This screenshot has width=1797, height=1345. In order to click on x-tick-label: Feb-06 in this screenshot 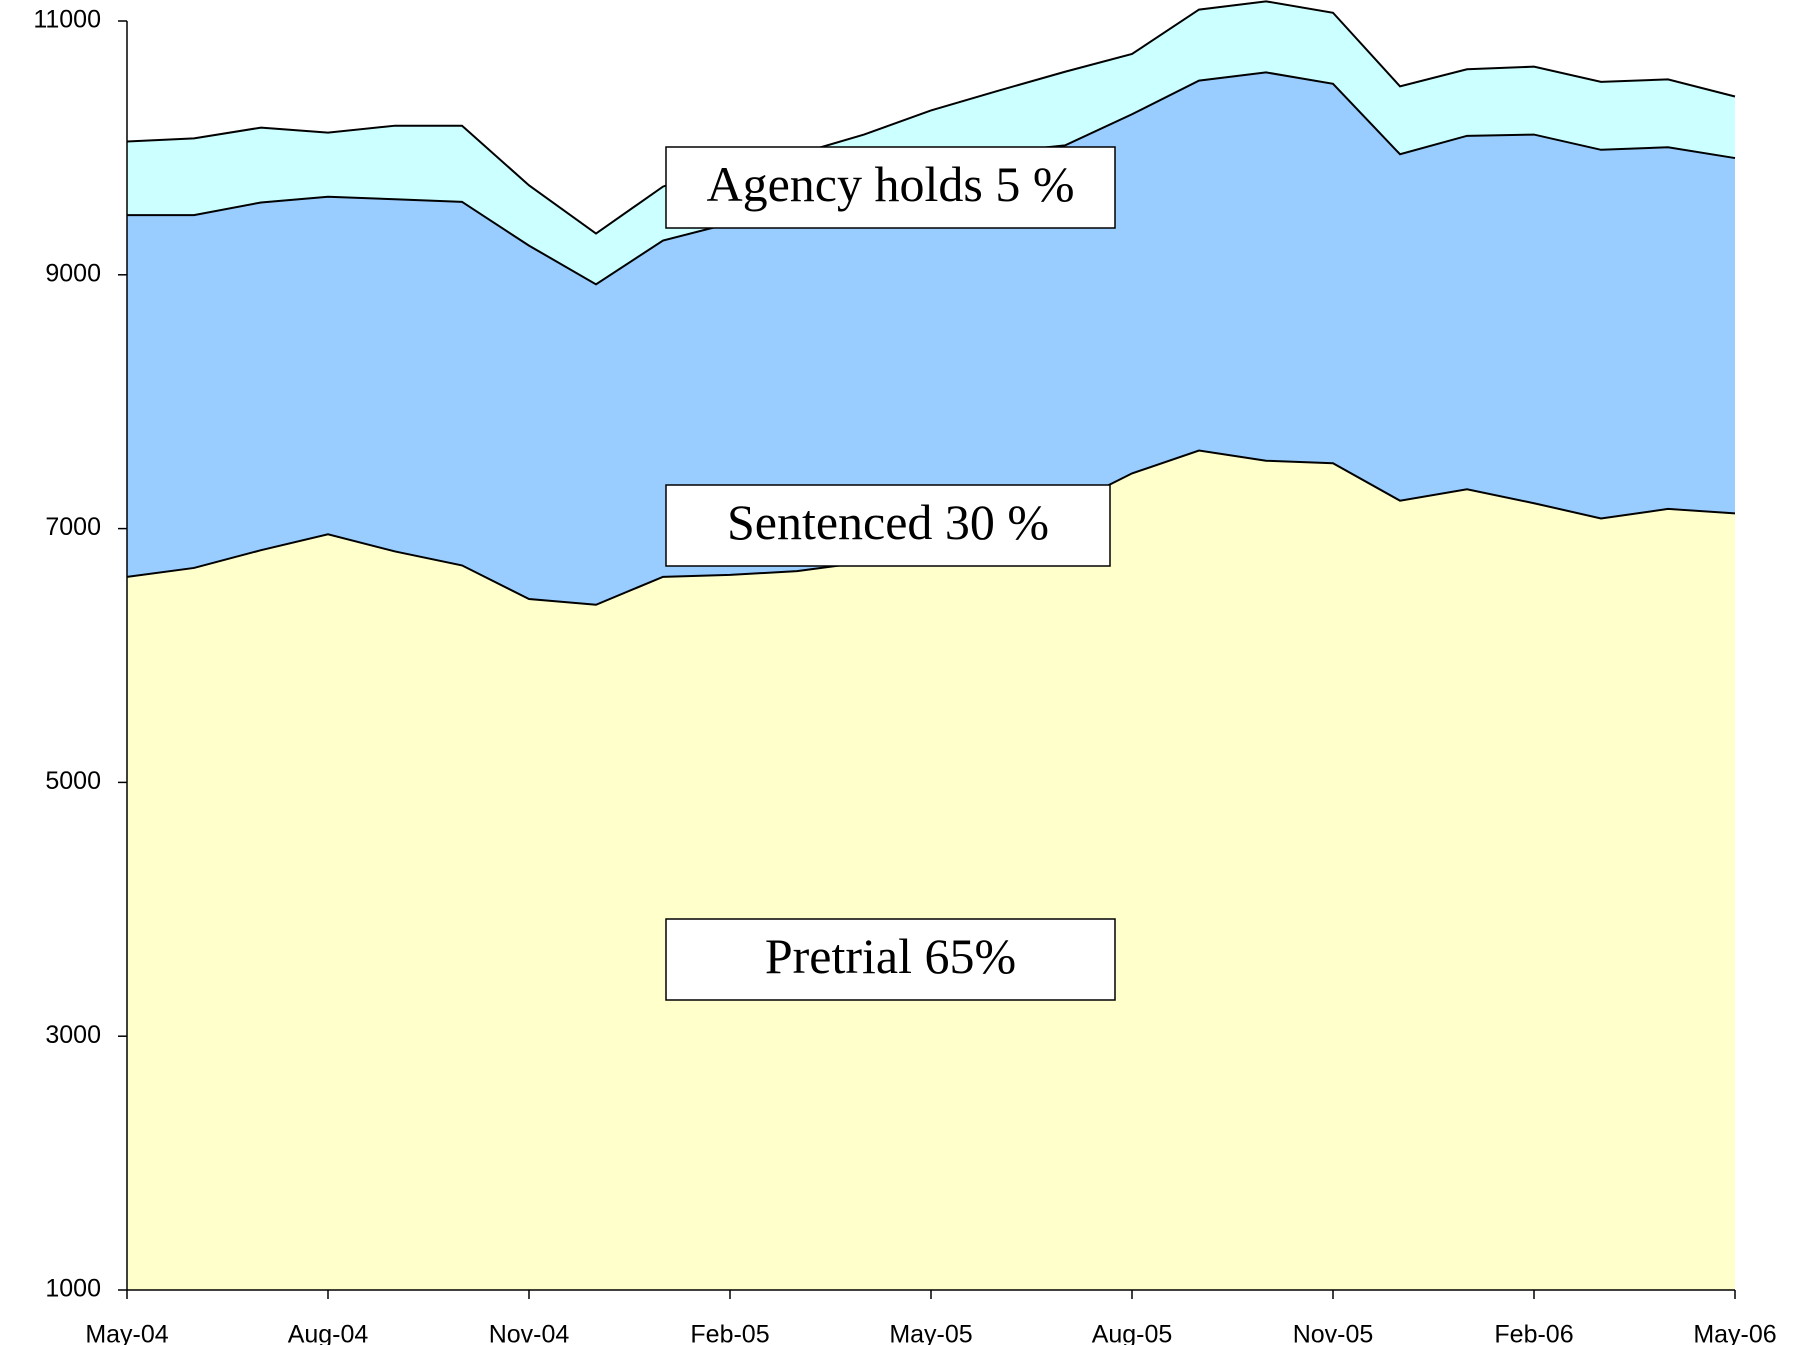, I will do `click(1533, 1333)`.